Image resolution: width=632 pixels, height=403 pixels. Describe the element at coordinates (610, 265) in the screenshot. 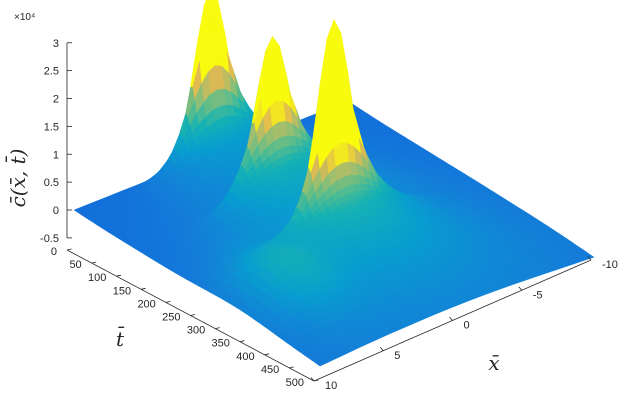

I see `x-tick-label: -10` at that location.